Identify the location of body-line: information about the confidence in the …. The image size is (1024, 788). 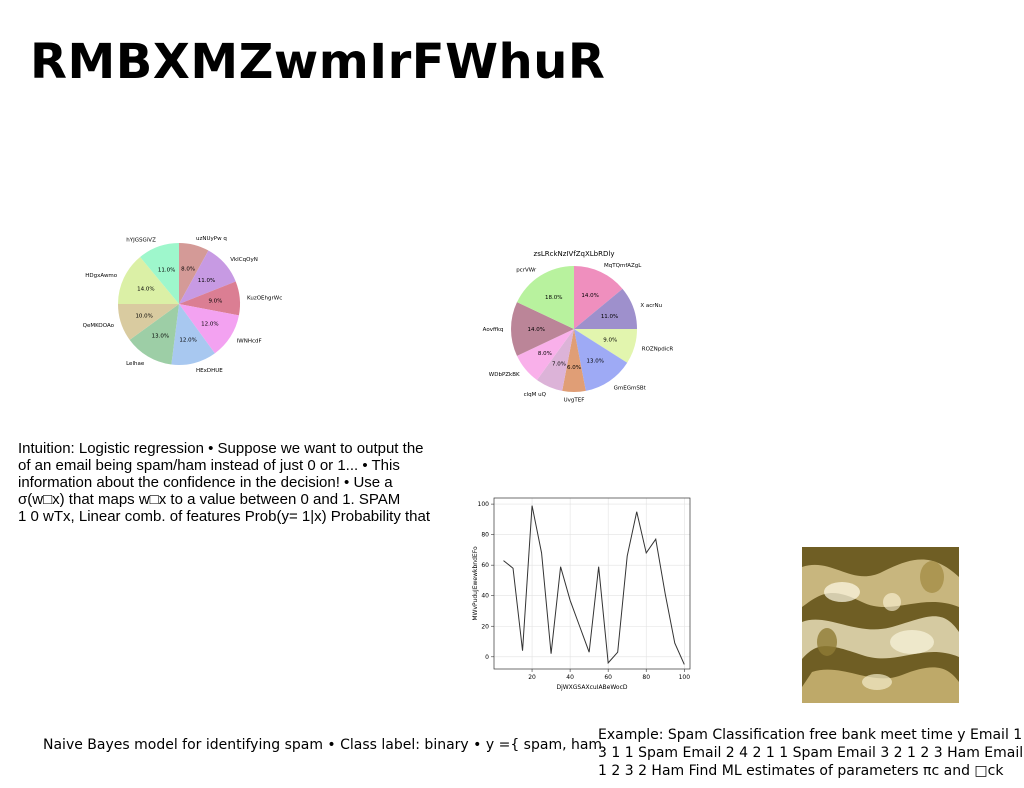
(205, 482).